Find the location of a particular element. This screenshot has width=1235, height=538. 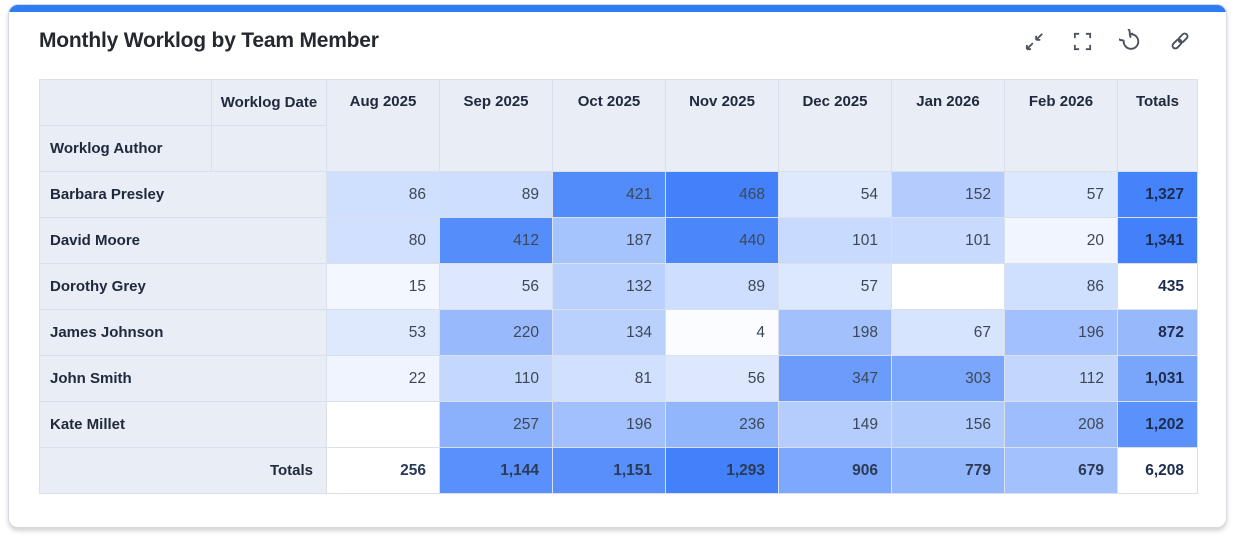

author-cell: James Johnson is located at coordinates (183, 332).